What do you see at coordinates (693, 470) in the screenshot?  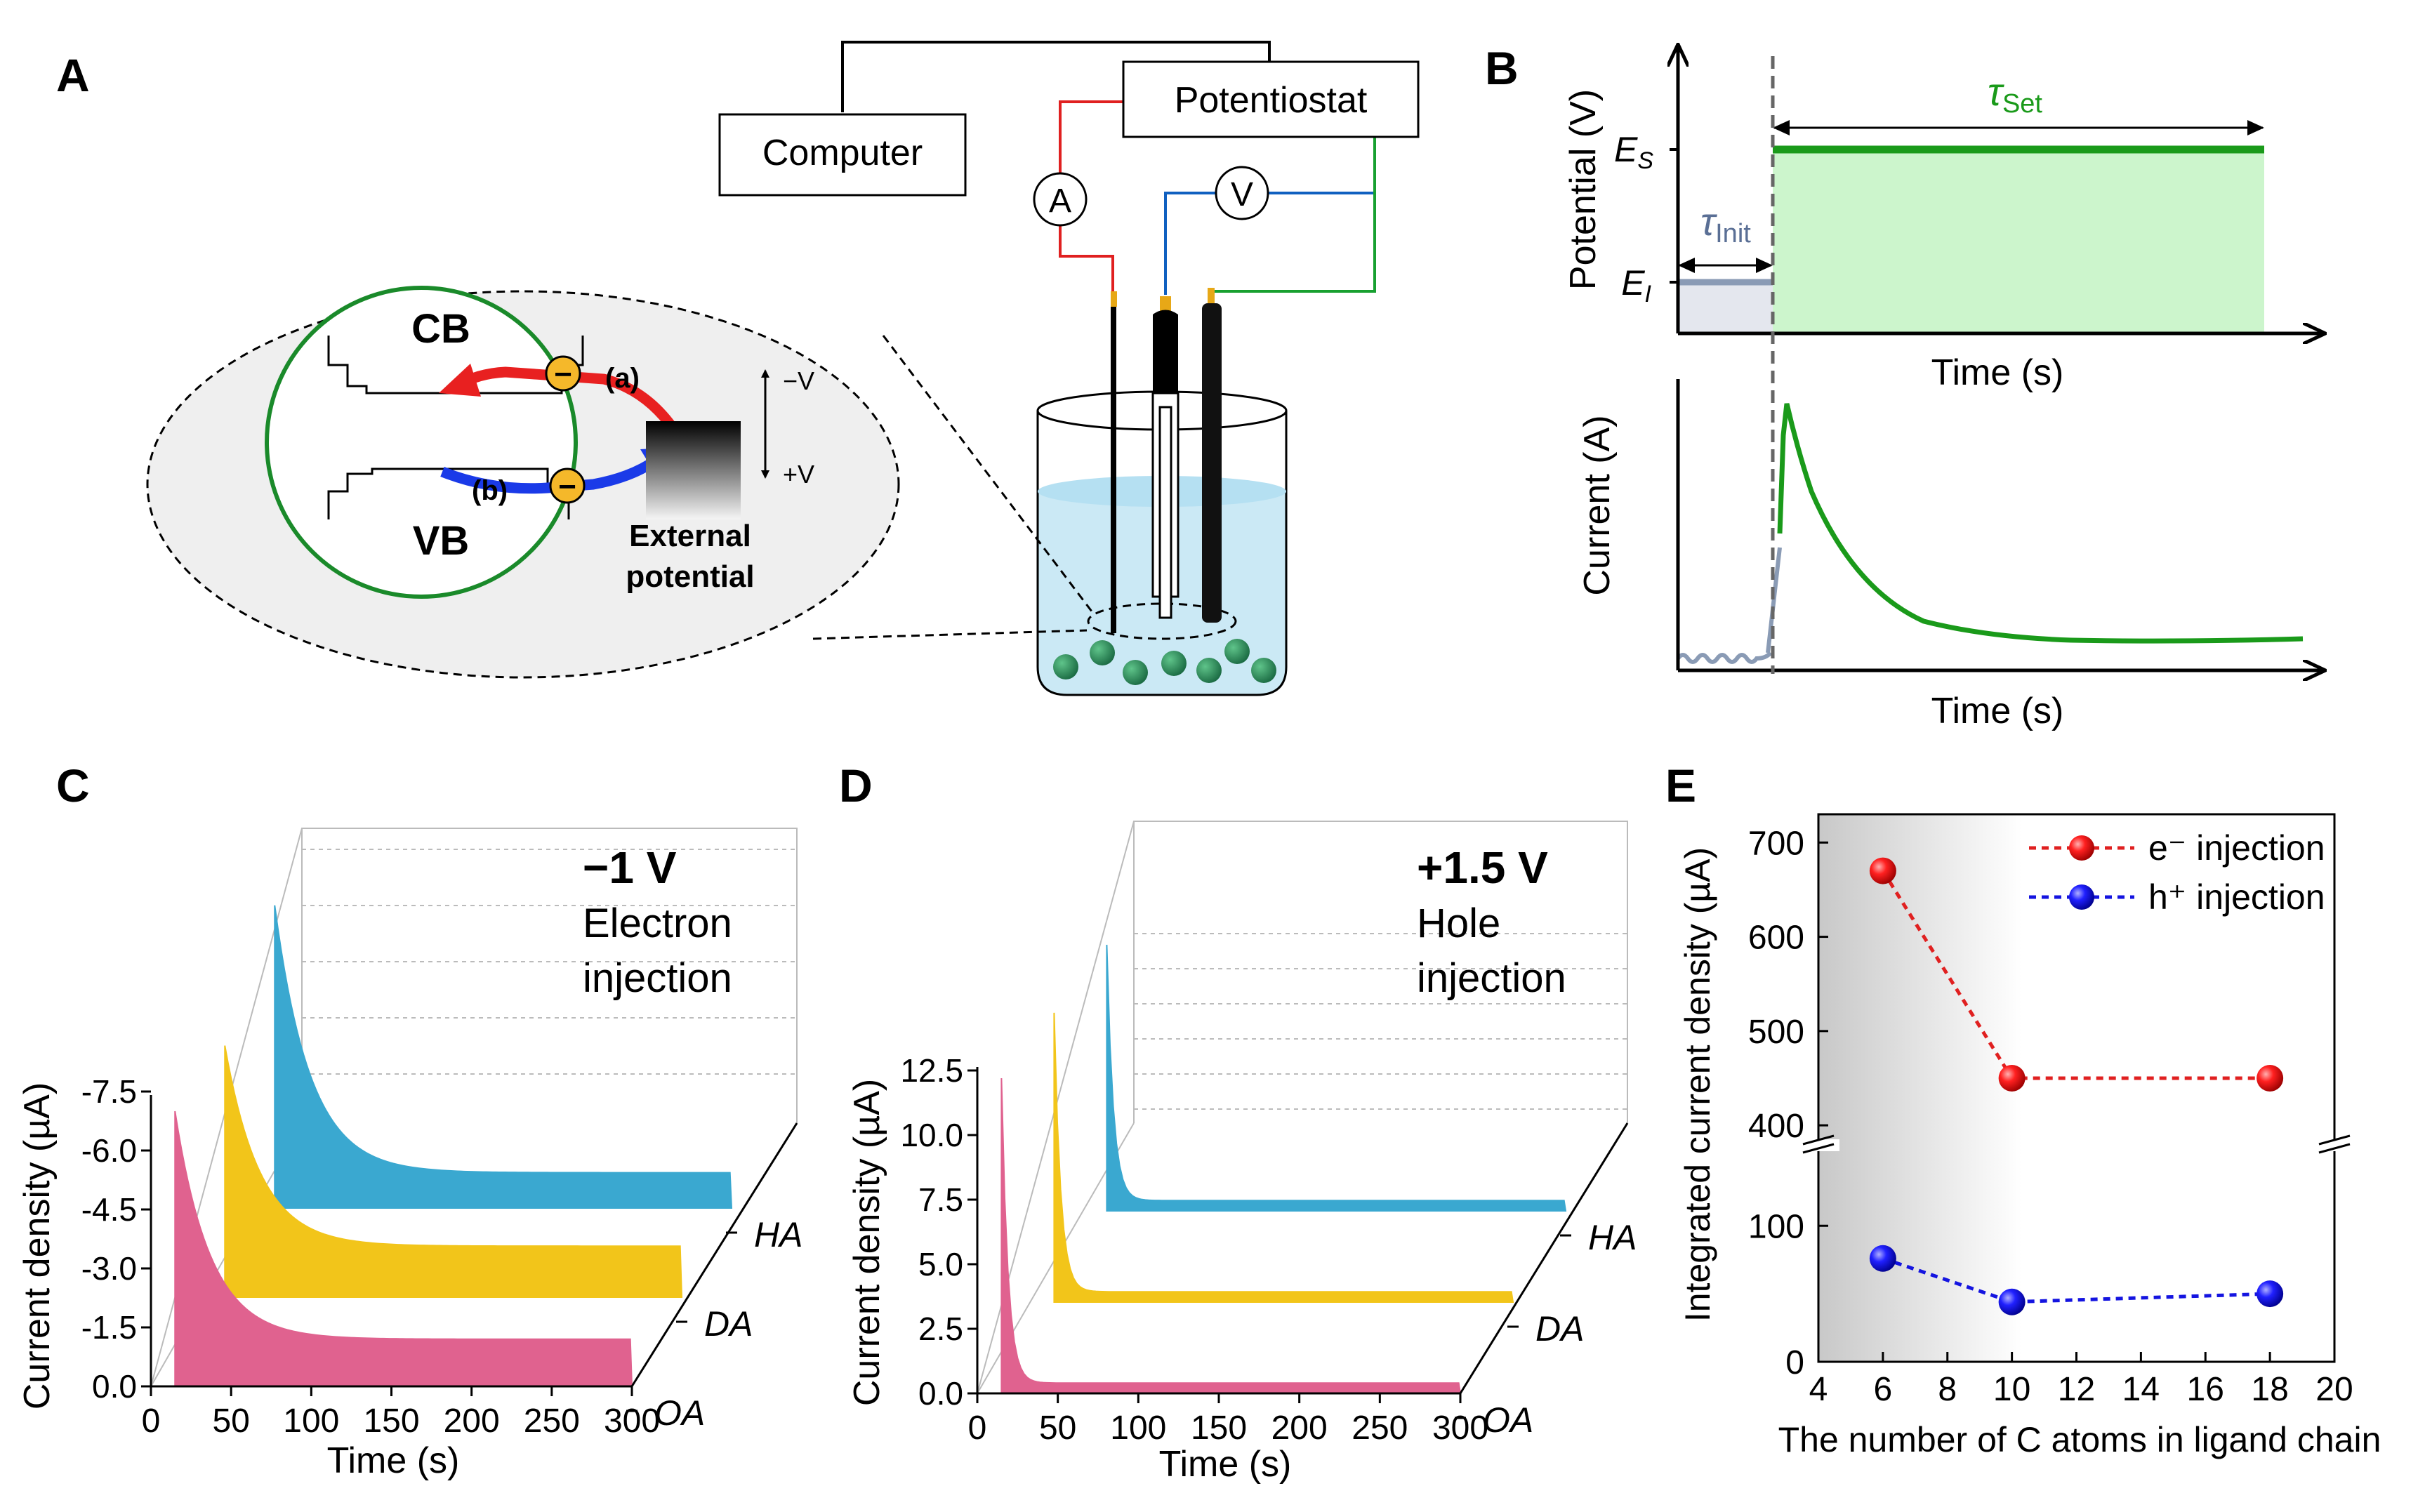 I see `external-potential-block` at bounding box center [693, 470].